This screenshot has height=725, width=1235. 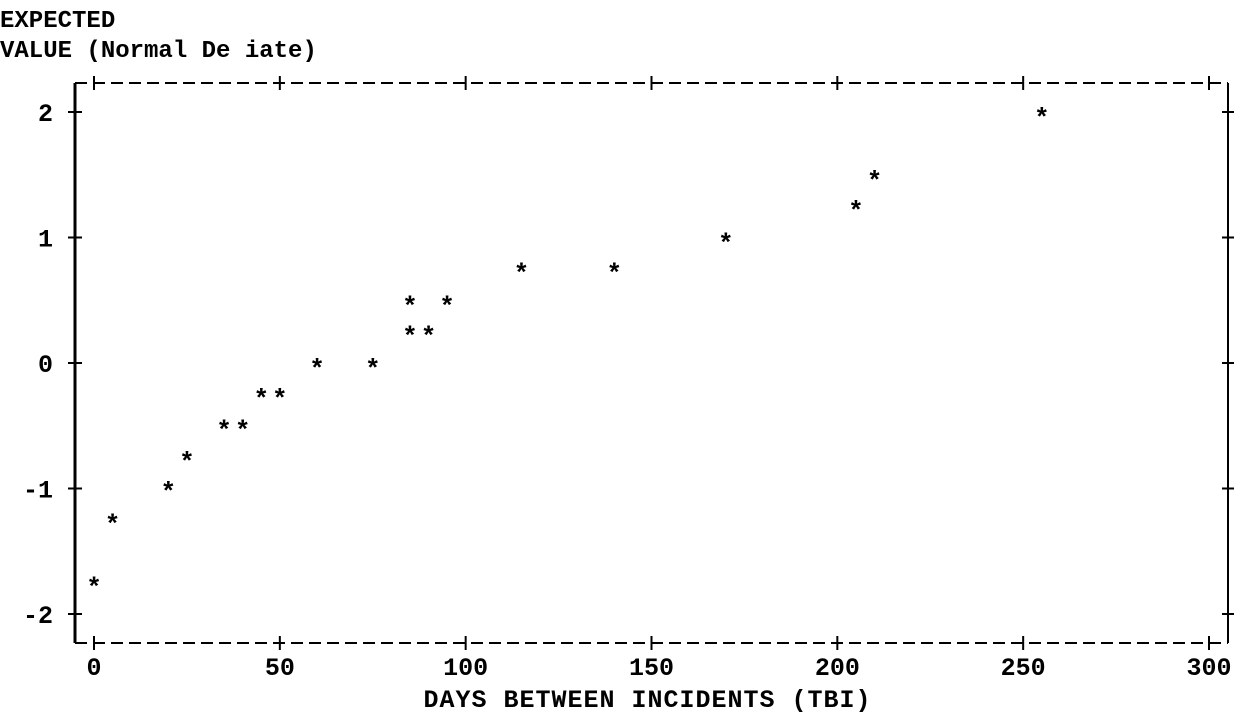 I want to click on y-tick-label: 0, so click(x=45, y=365).